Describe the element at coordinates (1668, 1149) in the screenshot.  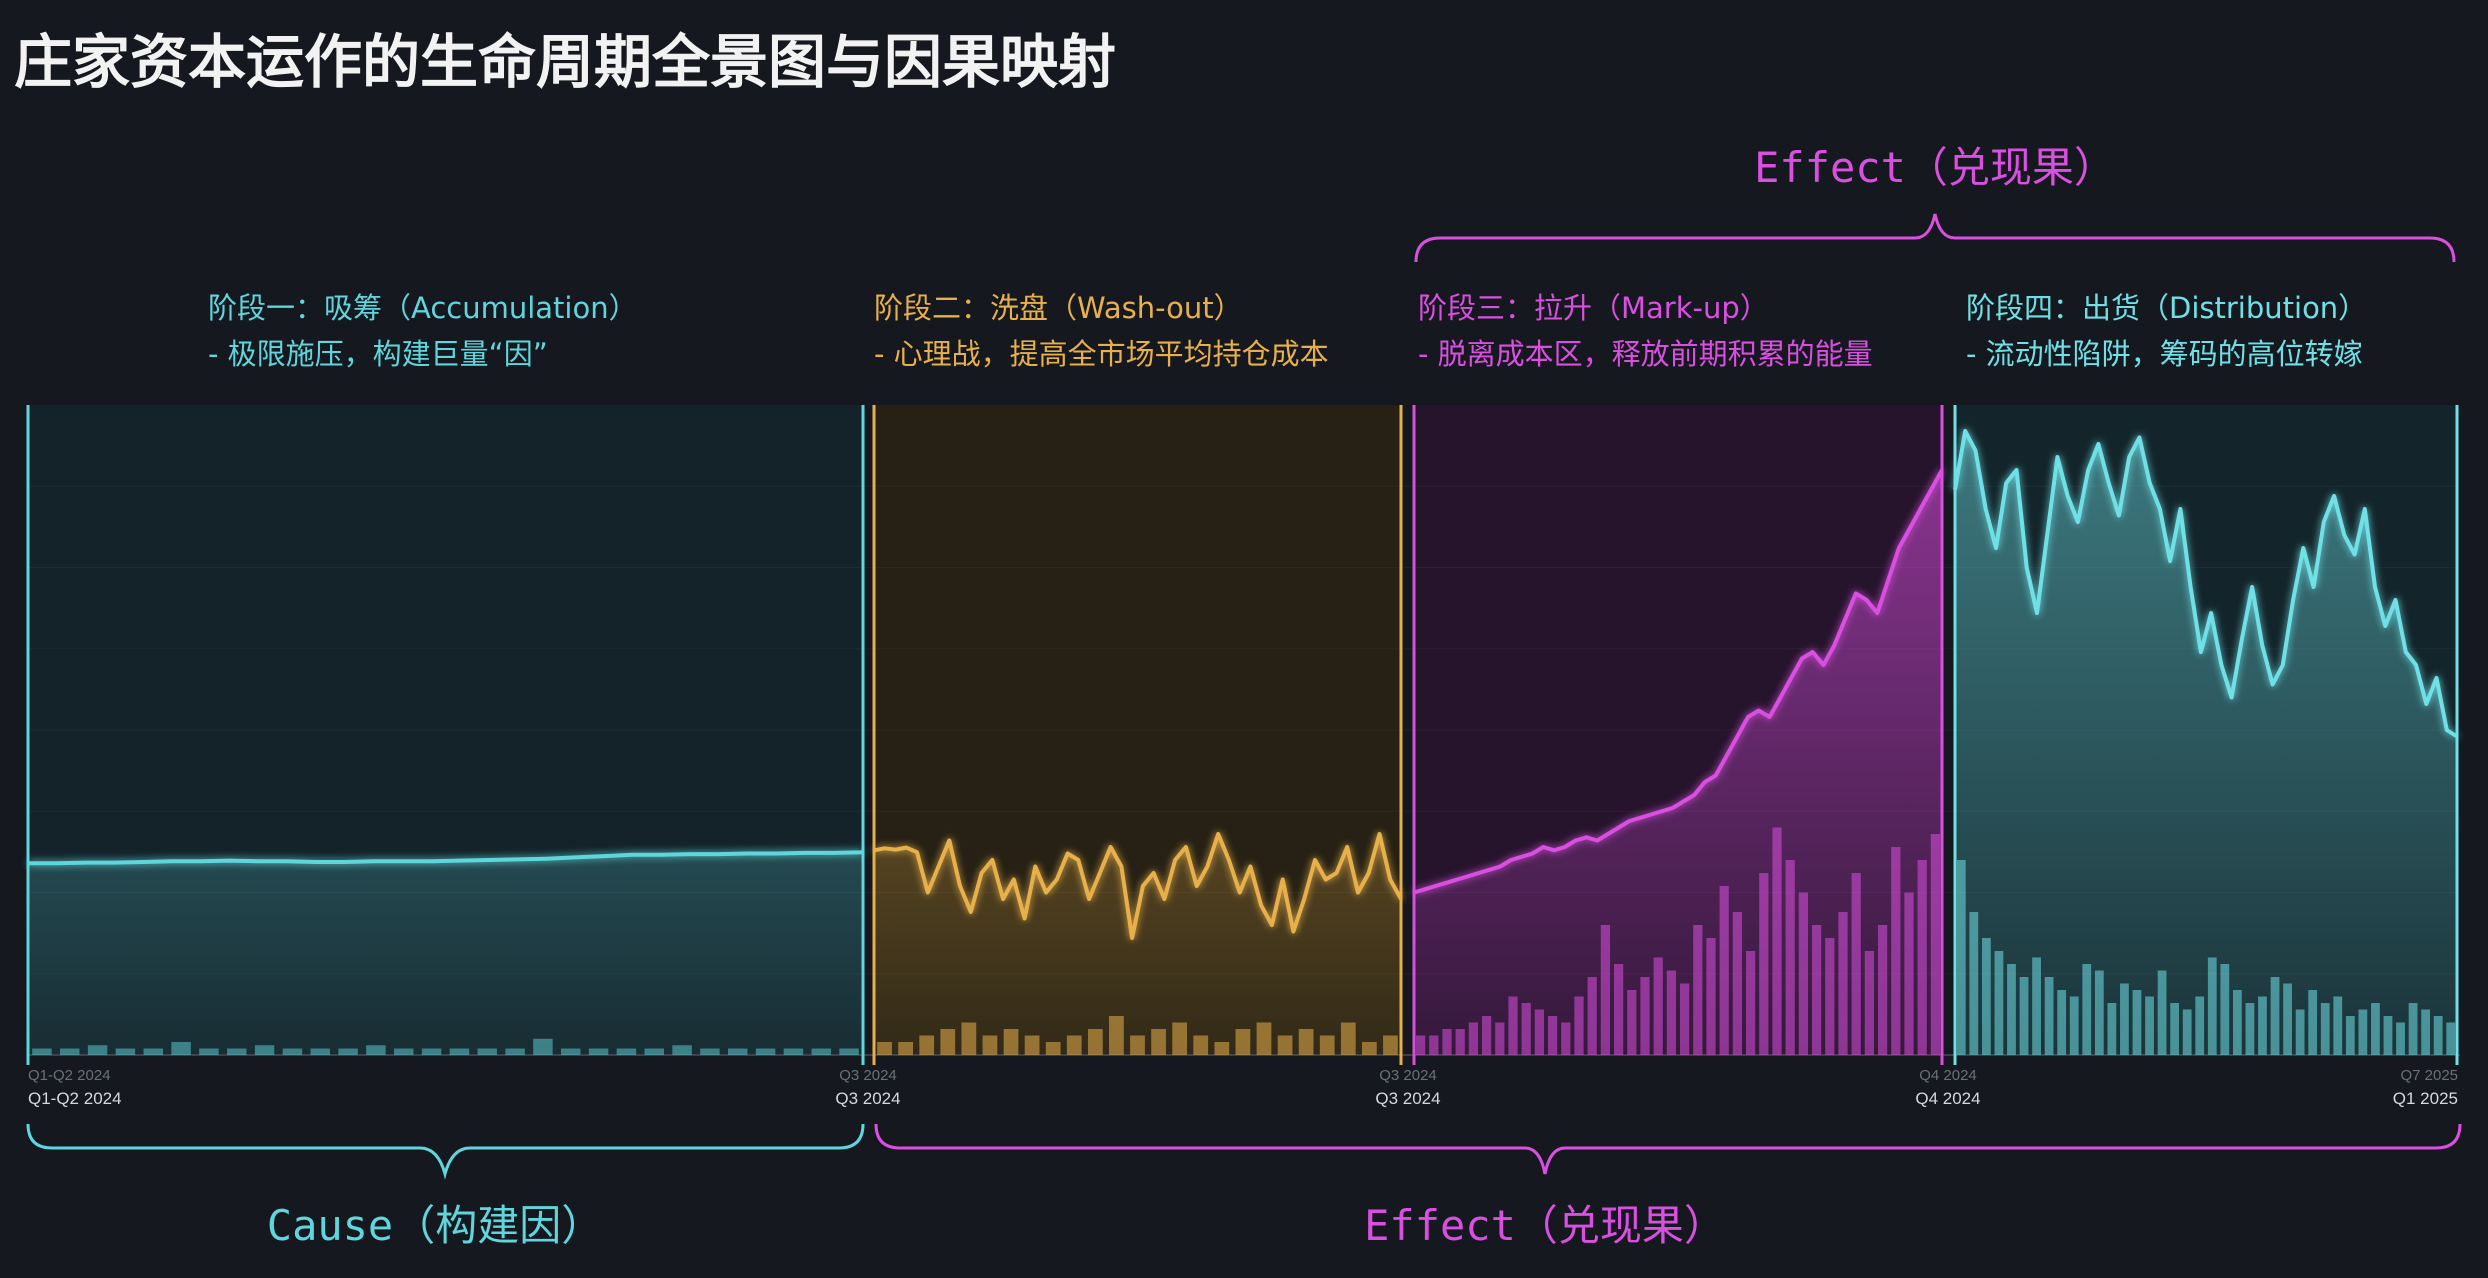
I see `effect-bottom-brace` at that location.